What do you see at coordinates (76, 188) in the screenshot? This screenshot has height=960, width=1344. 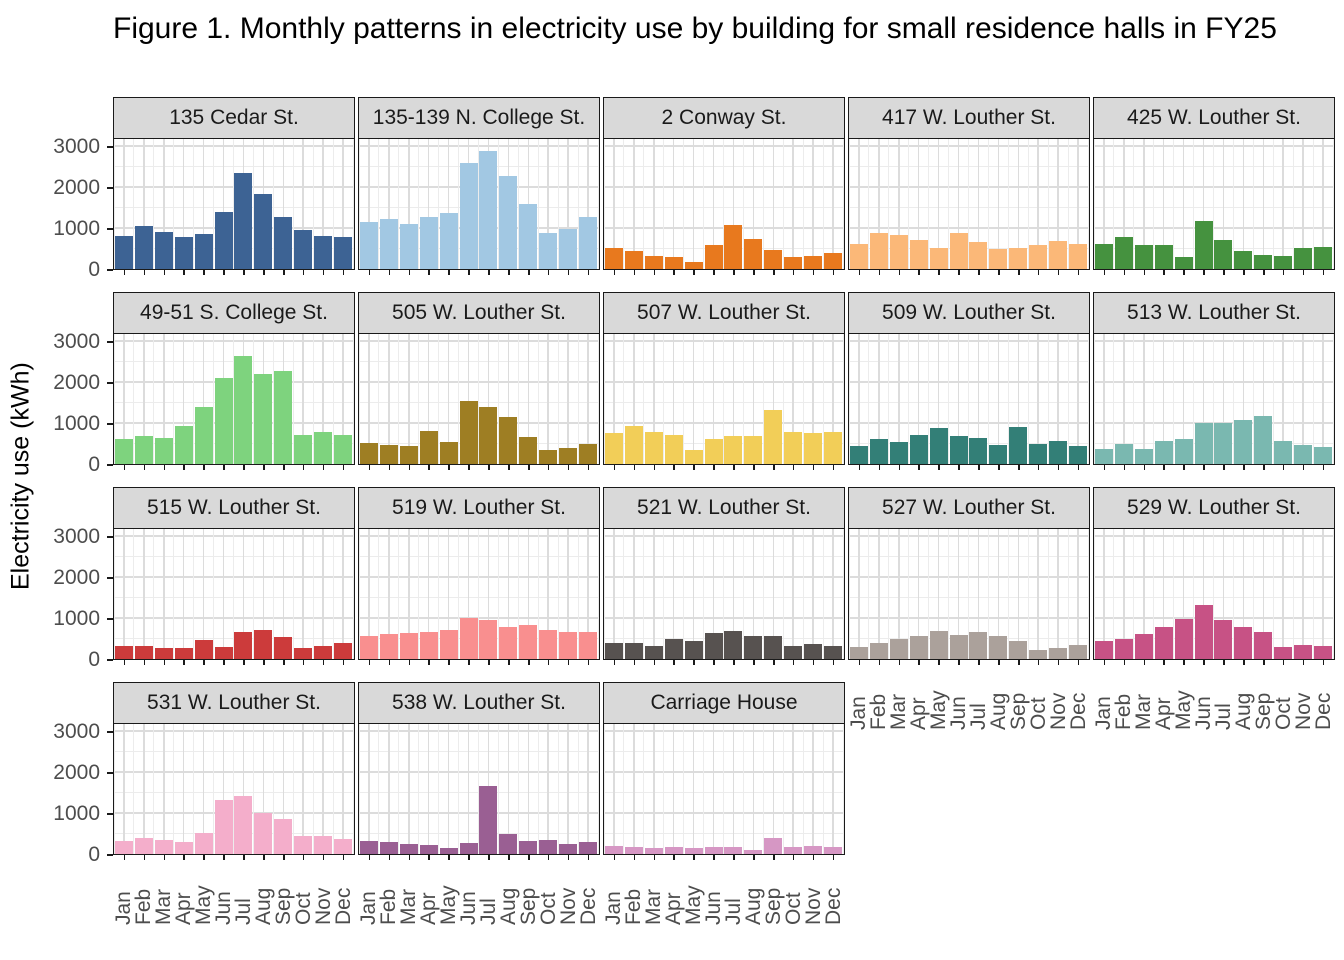 I see `y-tick-label: 2000` at bounding box center [76, 188].